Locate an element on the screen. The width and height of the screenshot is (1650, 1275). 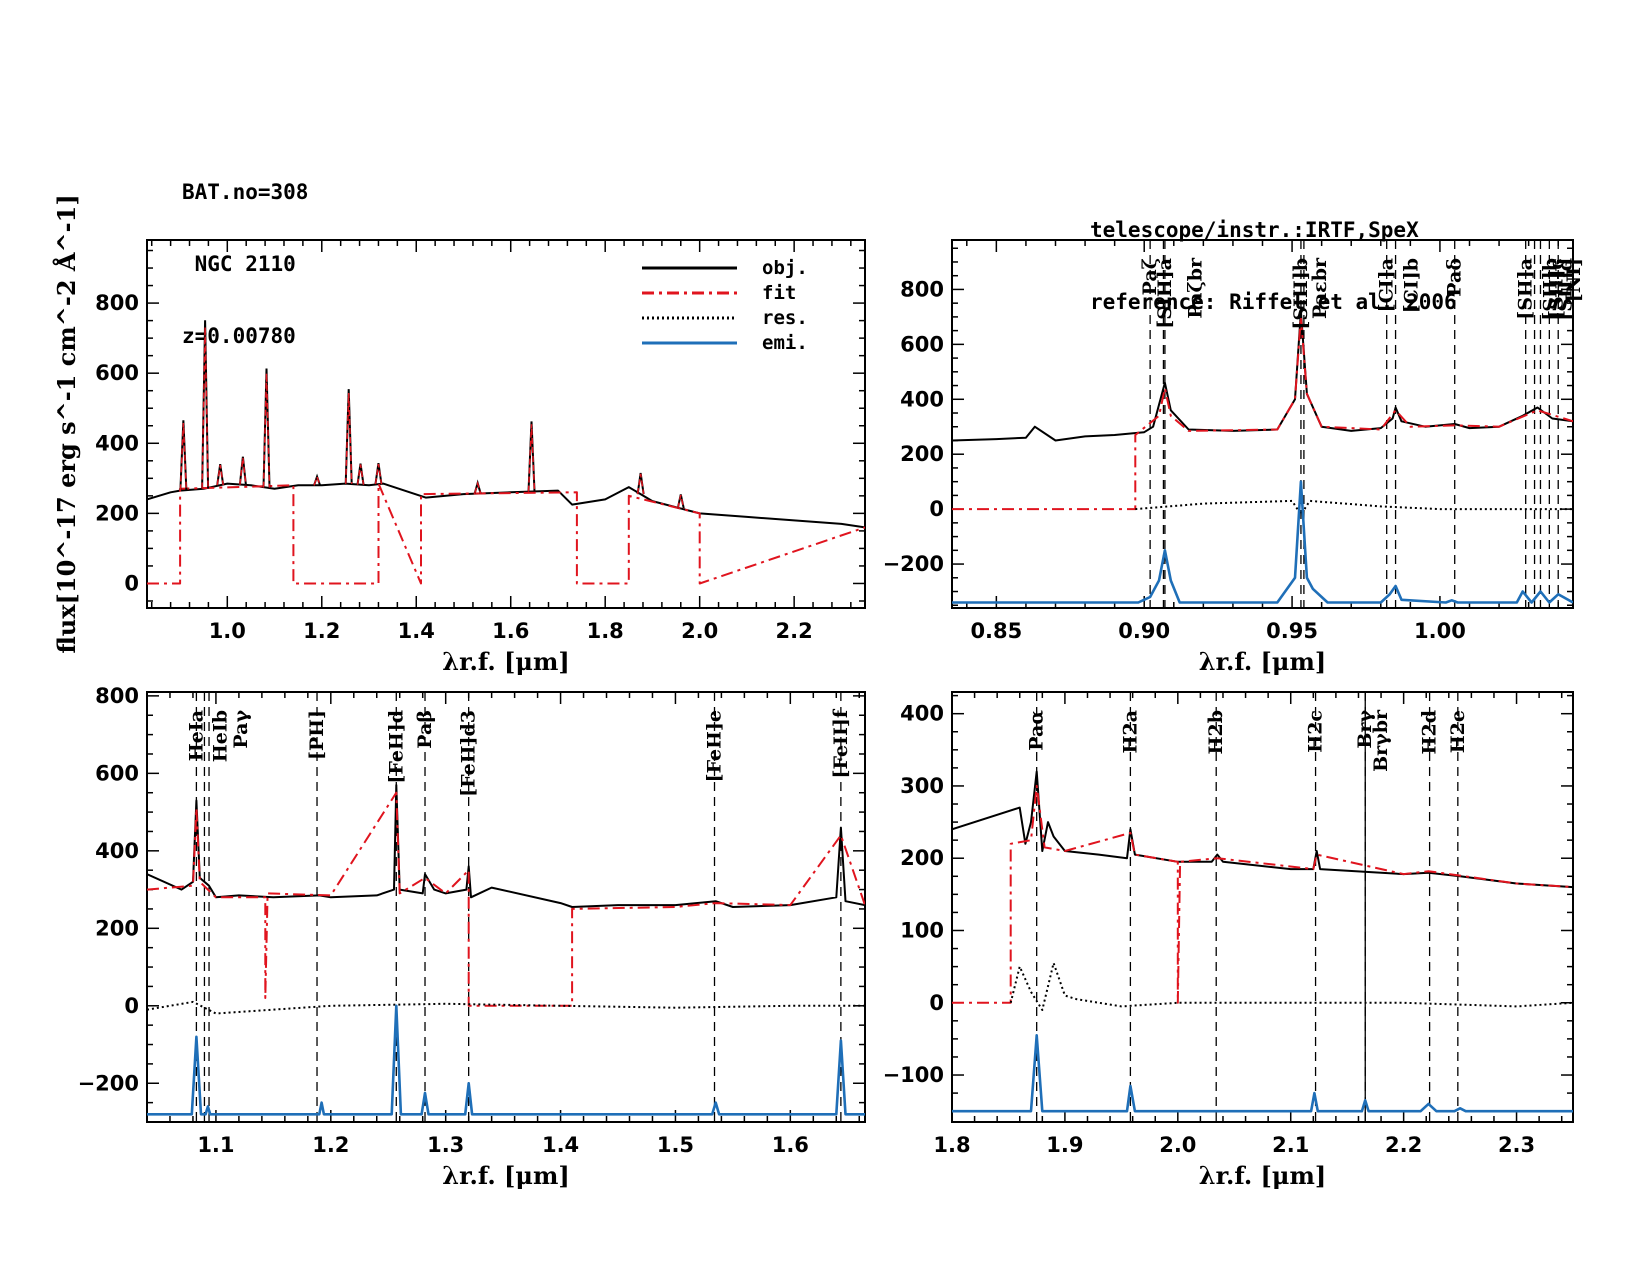
line-label: [SIII]b is located at coordinates (1301, 294).